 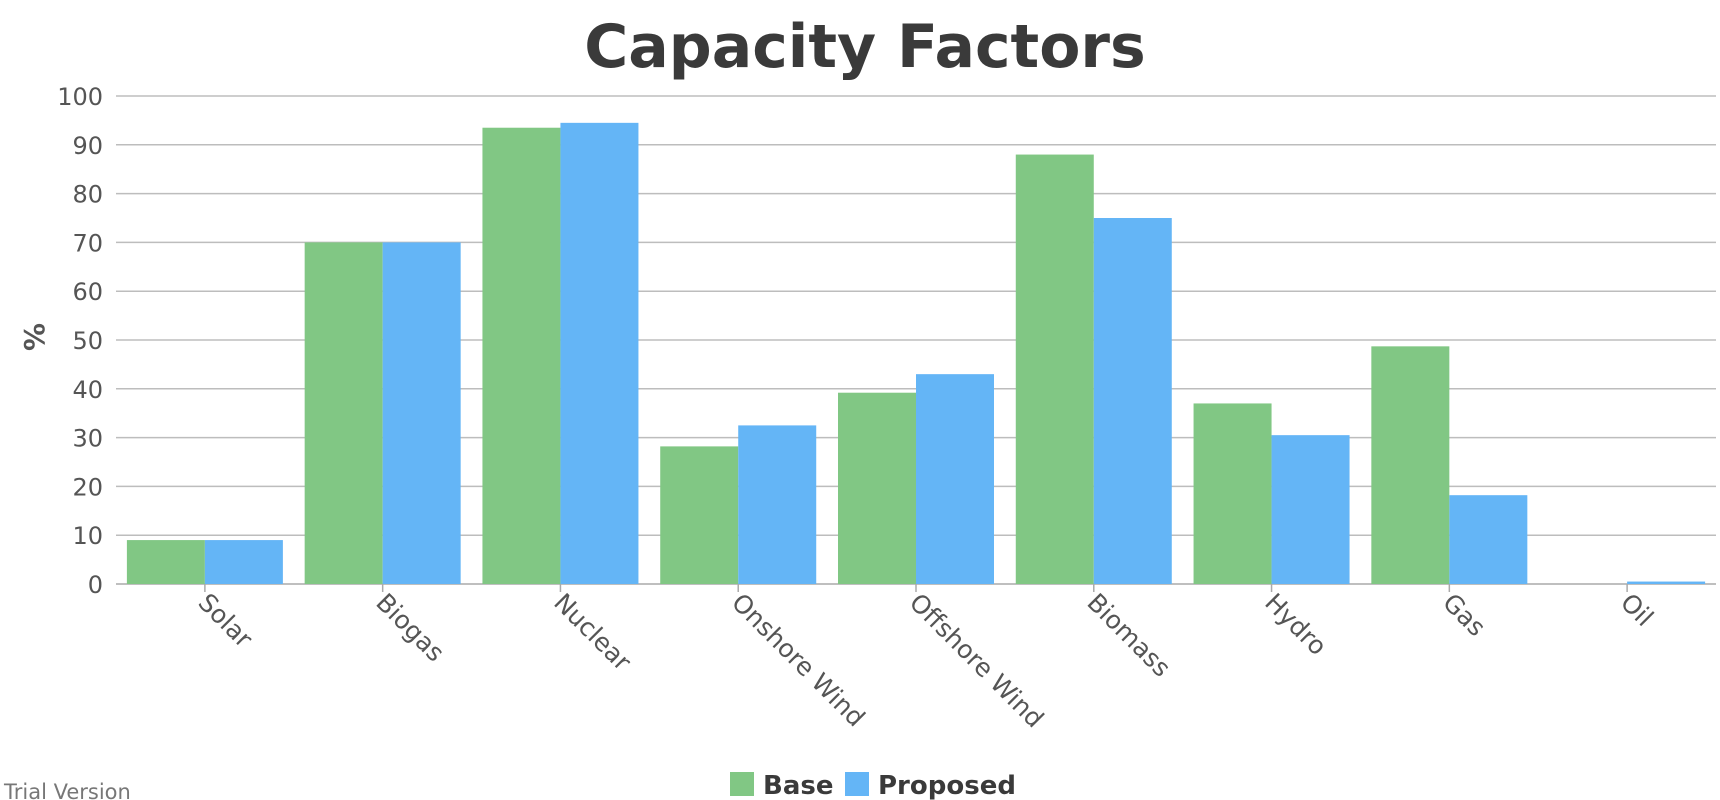 What do you see at coordinates (1295, 624) in the screenshot?
I see `x-tick-label: Hydro` at bounding box center [1295, 624].